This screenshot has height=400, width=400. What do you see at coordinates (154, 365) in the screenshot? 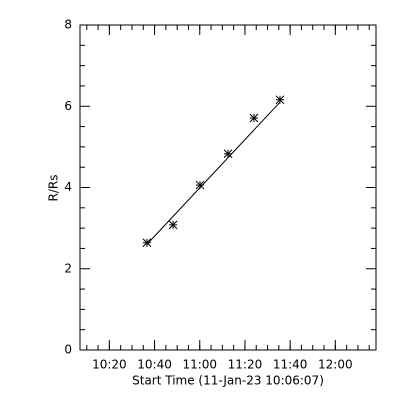
I see `x-tick-label: 10:40` at bounding box center [154, 365].